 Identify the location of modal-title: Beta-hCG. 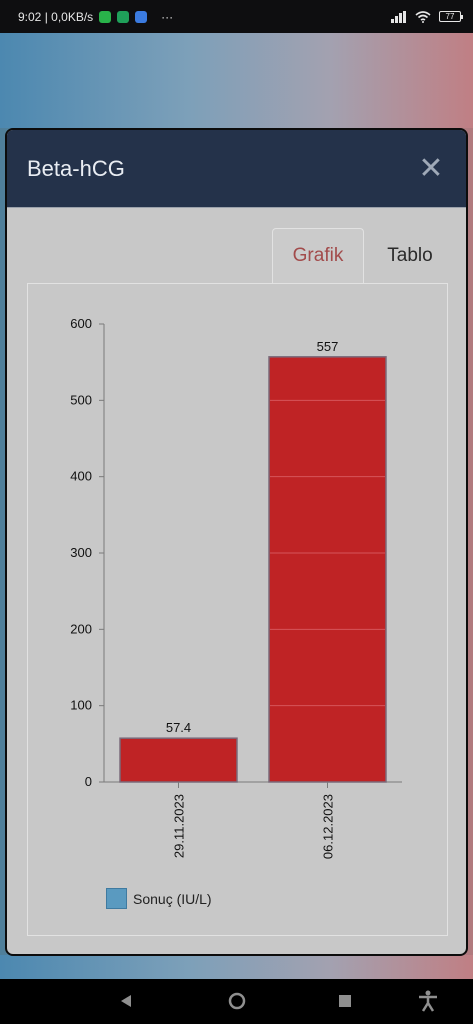
(76, 168).